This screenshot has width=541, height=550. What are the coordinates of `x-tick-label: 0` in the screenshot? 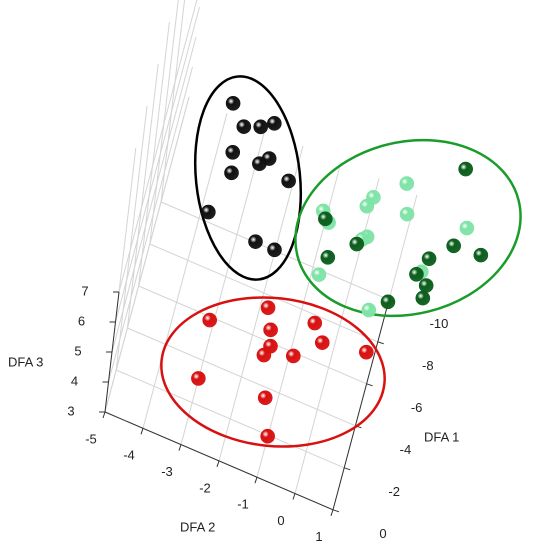 It's located at (280, 520).